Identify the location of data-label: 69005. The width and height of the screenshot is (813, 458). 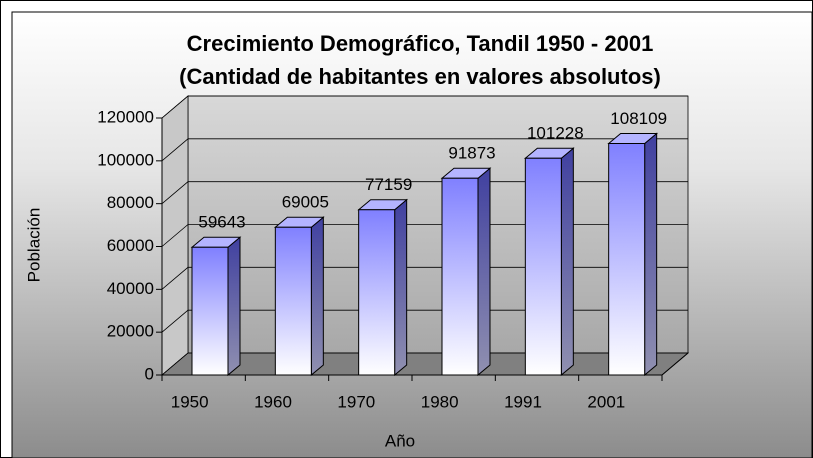
(305, 202).